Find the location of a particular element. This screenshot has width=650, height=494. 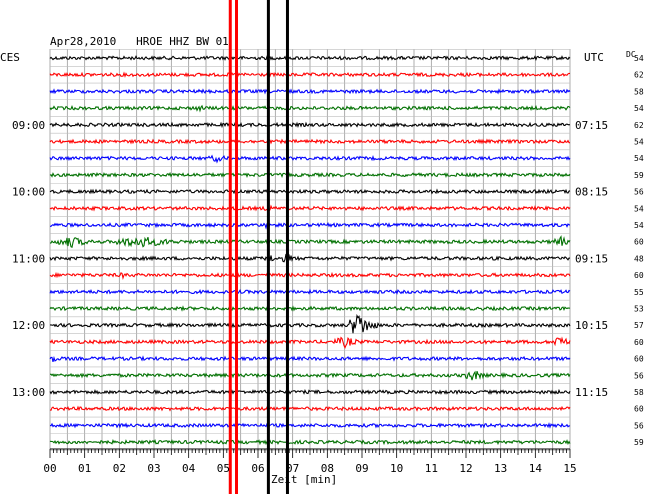

right-time-label: 09:15 is located at coordinates (591, 258).